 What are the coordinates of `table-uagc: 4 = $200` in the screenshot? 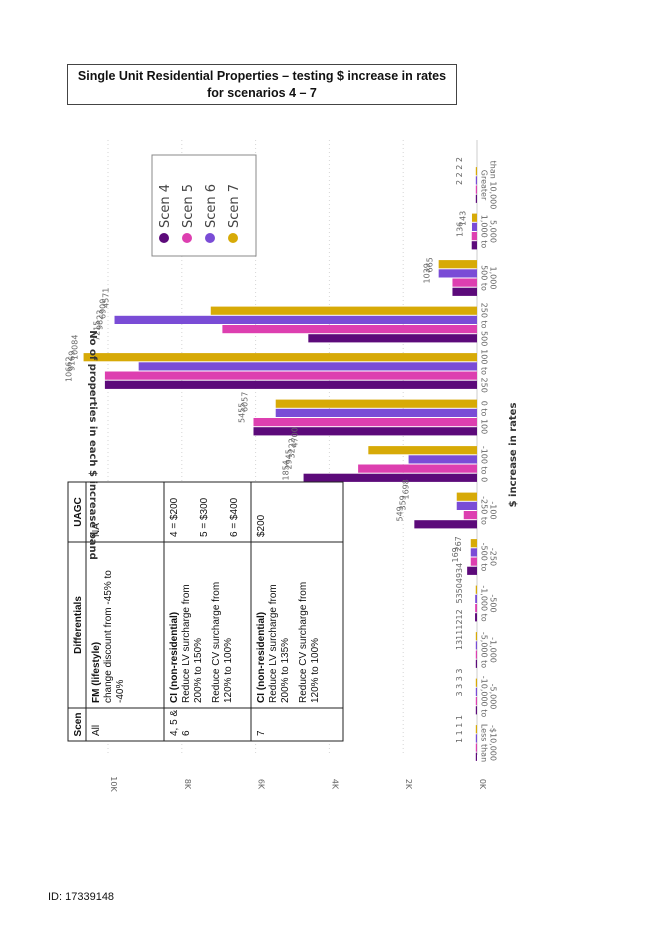 It's located at (174, 517).